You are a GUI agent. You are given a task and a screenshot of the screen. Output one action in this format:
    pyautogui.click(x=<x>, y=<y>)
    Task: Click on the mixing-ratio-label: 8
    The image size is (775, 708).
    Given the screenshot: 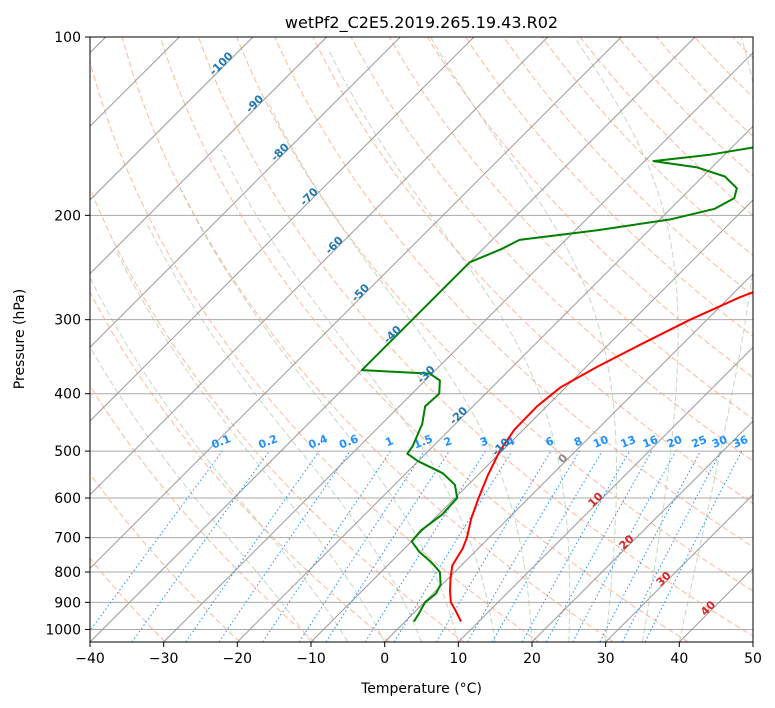 What is the action you would take?
    pyautogui.click(x=578, y=441)
    